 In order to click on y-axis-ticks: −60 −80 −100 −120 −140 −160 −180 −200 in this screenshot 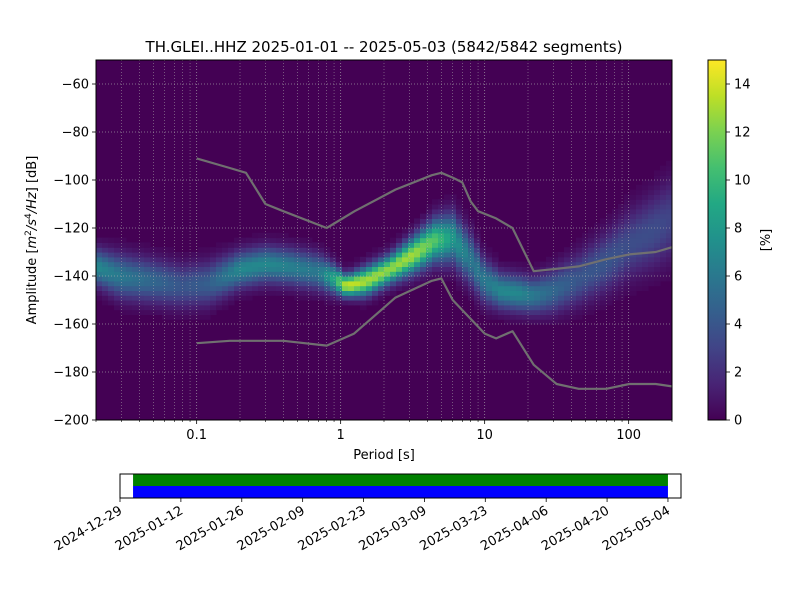, I will do `click(74, 253)`.